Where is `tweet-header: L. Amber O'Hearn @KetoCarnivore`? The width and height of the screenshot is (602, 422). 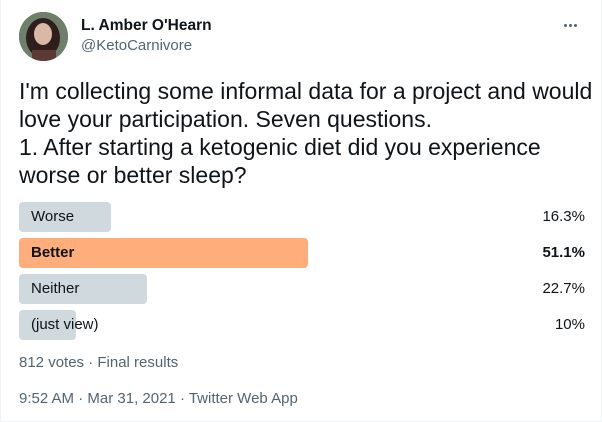
tweet-header: L. Amber O'Hearn @KetoCarnivore is located at coordinates (302, 37).